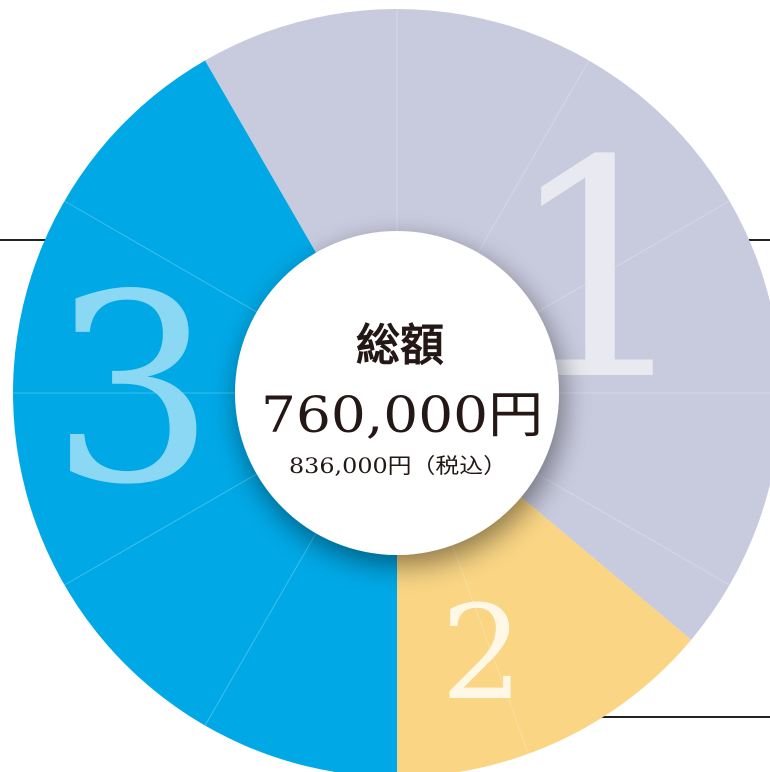 The width and height of the screenshot is (770, 772). Describe the element at coordinates (482, 653) in the screenshot. I see `segment-label-2: 2` at that location.